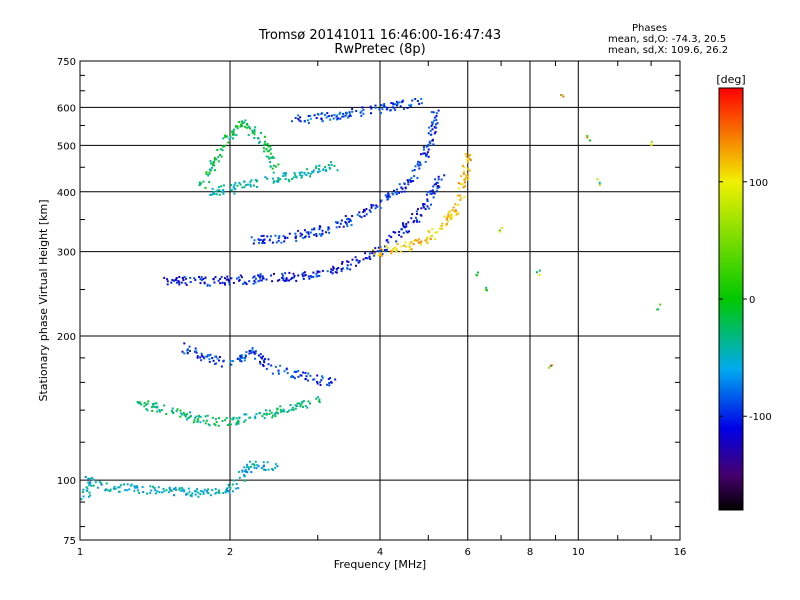 The image size is (800, 600). Describe the element at coordinates (69, 541) in the screenshot. I see `y-tick-label: 75` at that location.